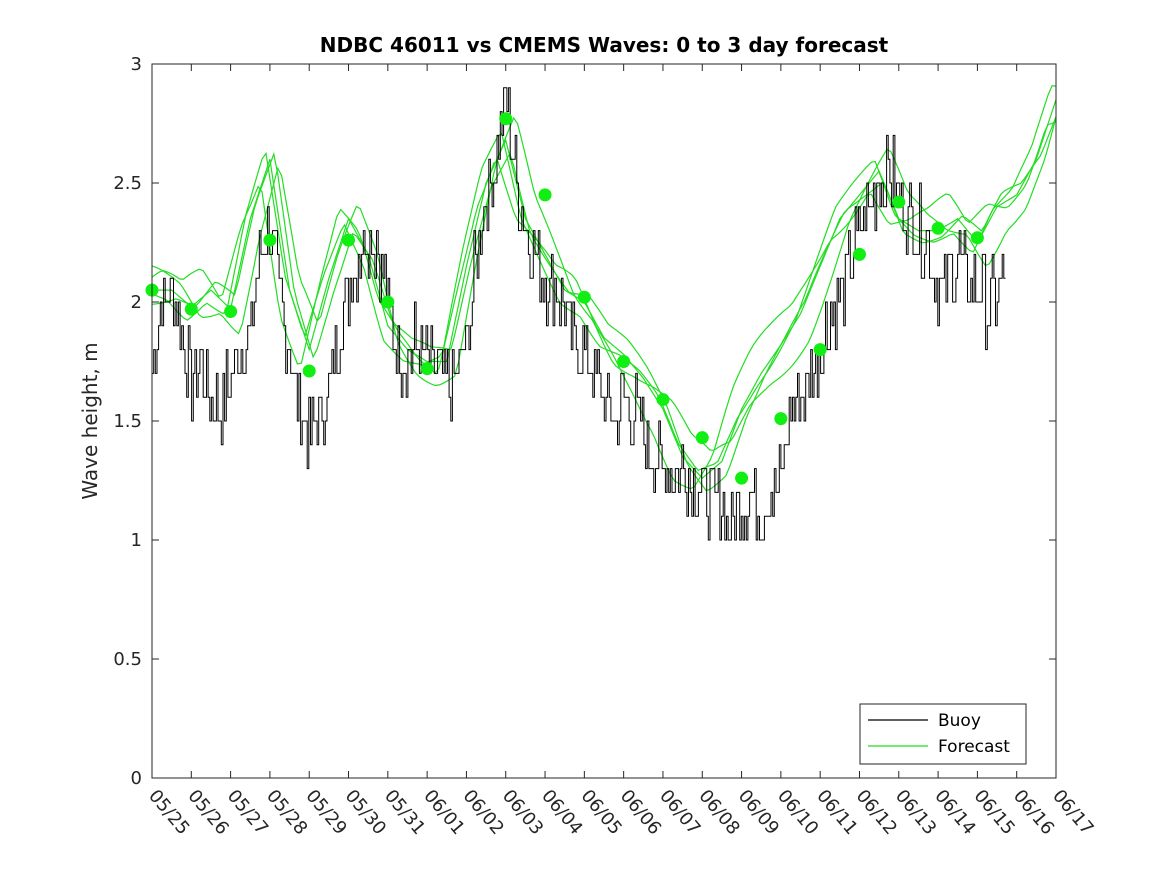 The image size is (1167, 875). Describe the element at coordinates (974, 747) in the screenshot. I see `legend-forecast-label: Forecast` at that location.